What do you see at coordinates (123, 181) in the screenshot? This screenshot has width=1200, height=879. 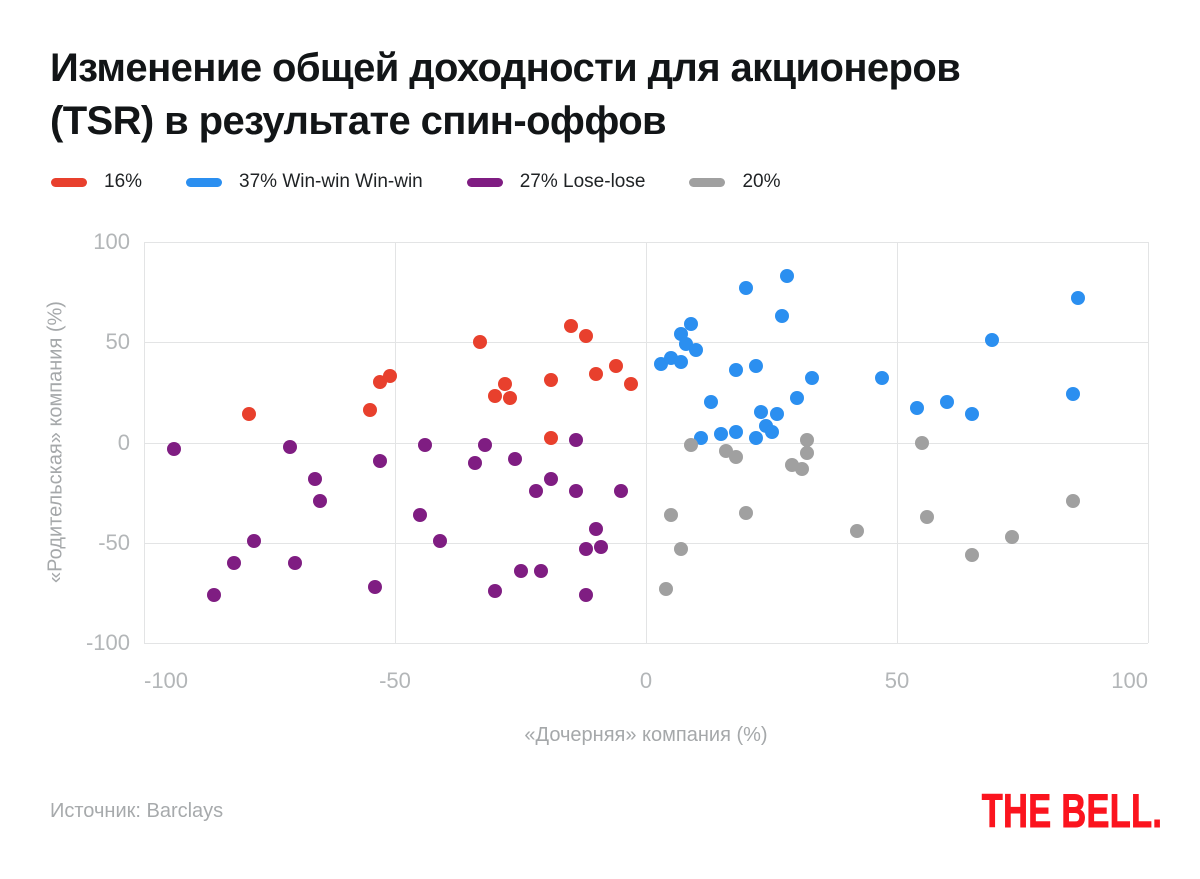 I see `legend-label: 16%` at bounding box center [123, 181].